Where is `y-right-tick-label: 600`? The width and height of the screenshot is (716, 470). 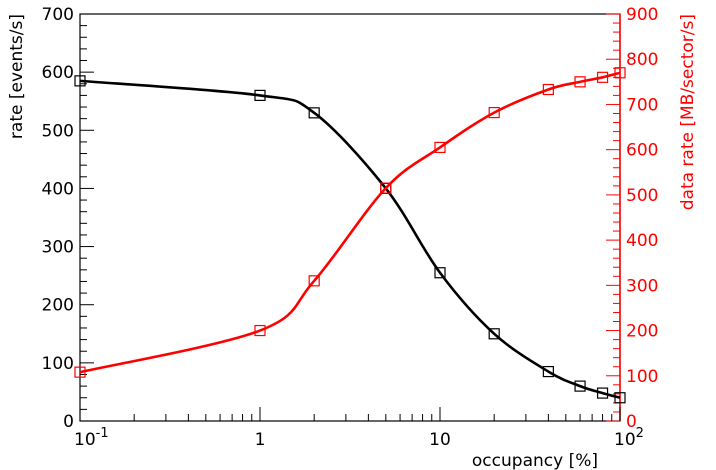 y-right-tick-label: 600 is located at coordinates (642, 151).